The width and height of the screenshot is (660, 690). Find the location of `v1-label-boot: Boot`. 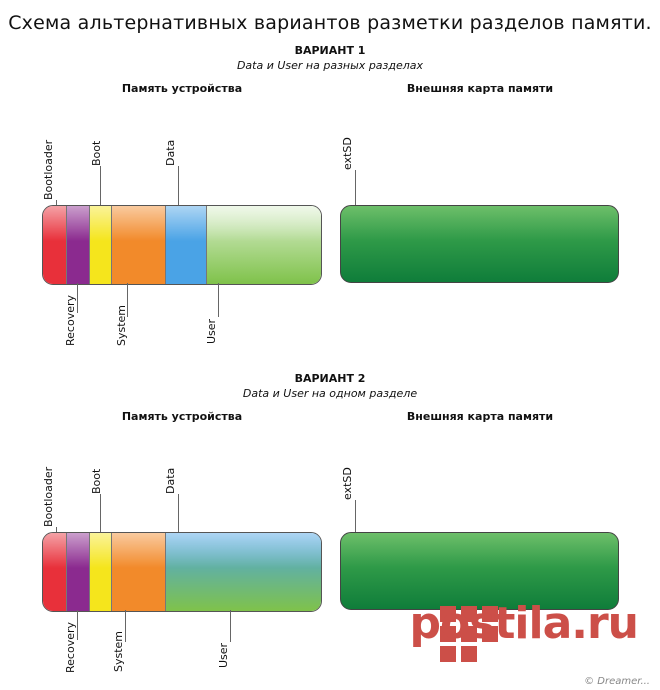

v1-label-boot: Boot is located at coordinates (96, 153).